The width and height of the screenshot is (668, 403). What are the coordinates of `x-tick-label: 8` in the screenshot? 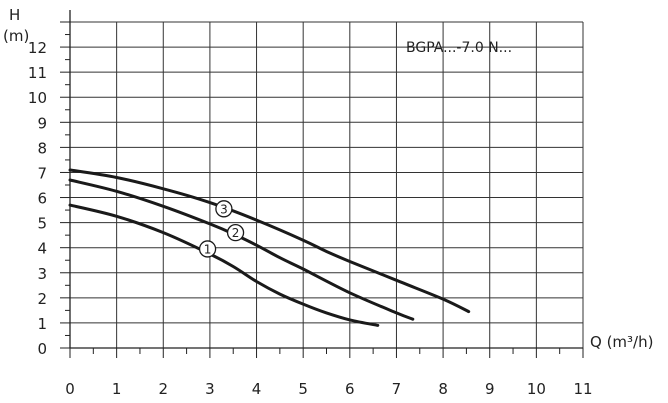 It's located at (443, 389).